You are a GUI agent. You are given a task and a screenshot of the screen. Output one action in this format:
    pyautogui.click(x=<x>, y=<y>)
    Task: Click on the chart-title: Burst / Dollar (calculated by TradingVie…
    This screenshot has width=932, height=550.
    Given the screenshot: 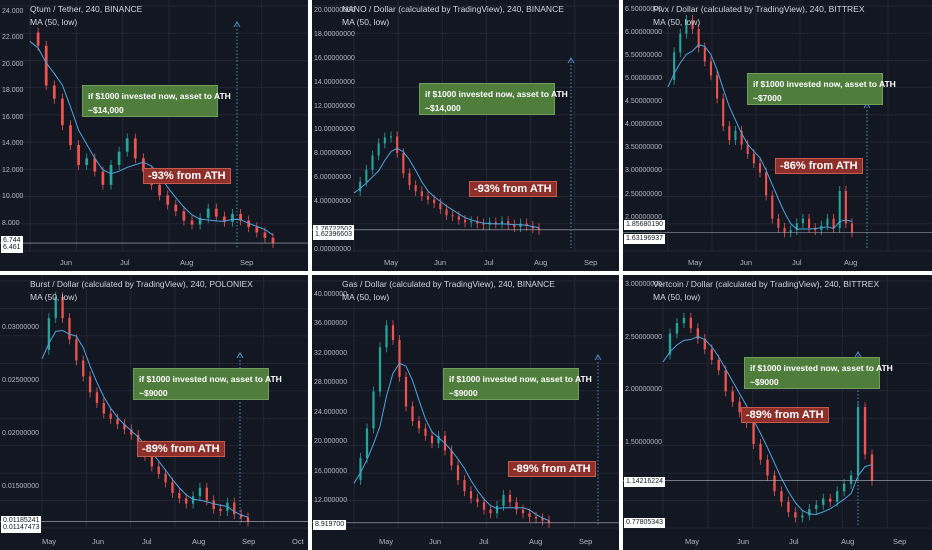 What is the action you would take?
    pyautogui.click(x=141, y=284)
    